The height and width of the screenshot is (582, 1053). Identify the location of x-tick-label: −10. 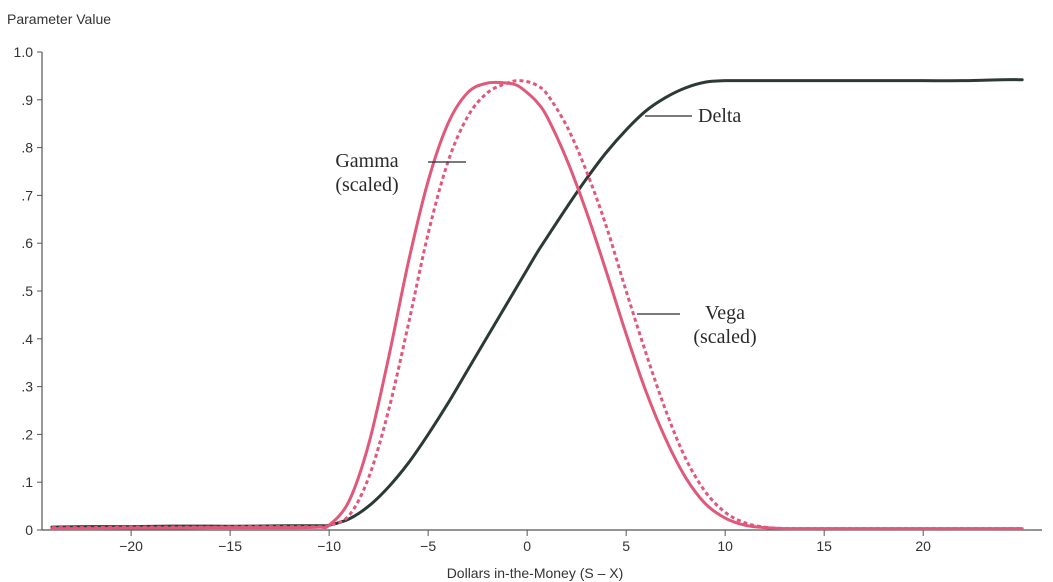
(329, 546).